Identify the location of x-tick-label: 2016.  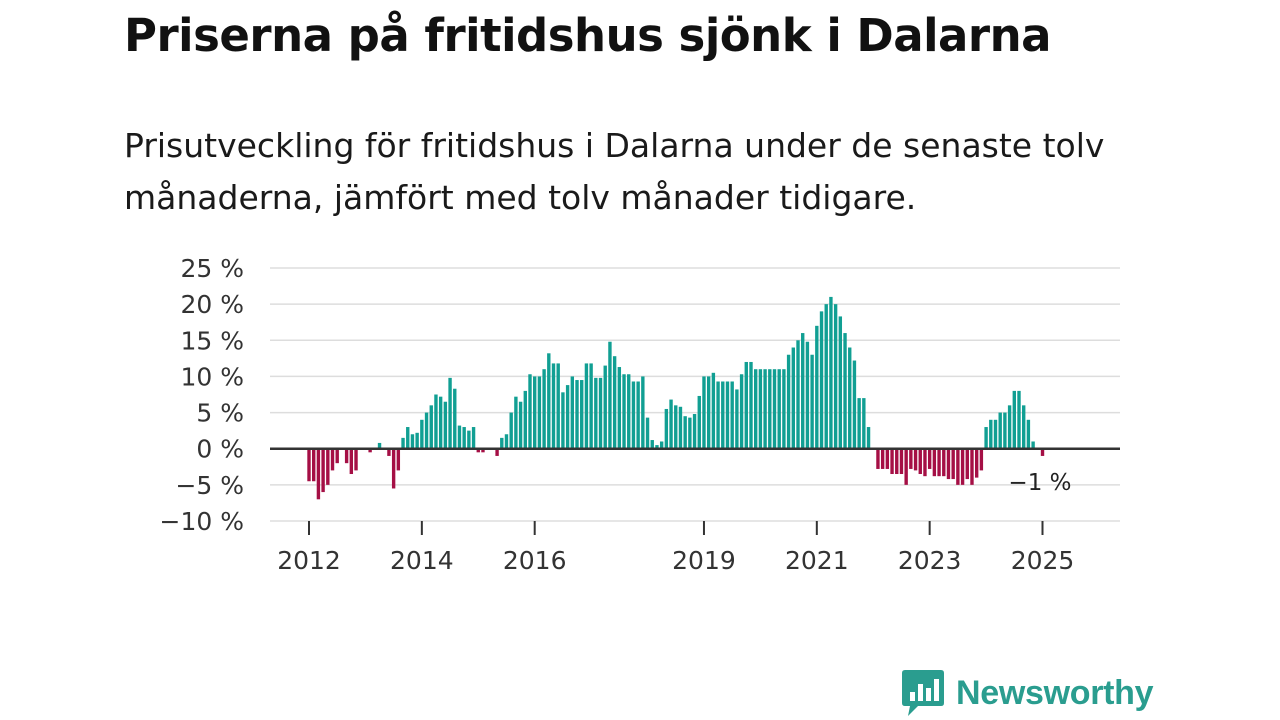
(535, 560).